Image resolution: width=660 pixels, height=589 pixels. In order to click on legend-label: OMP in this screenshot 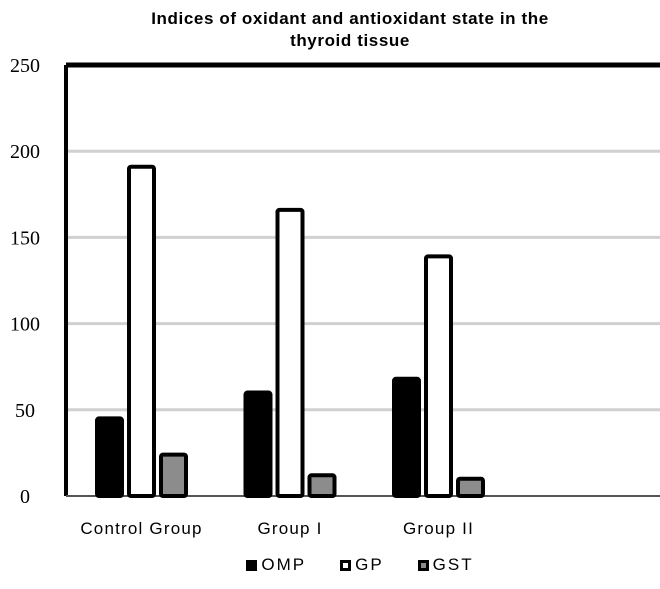, I will do `click(284, 564)`.